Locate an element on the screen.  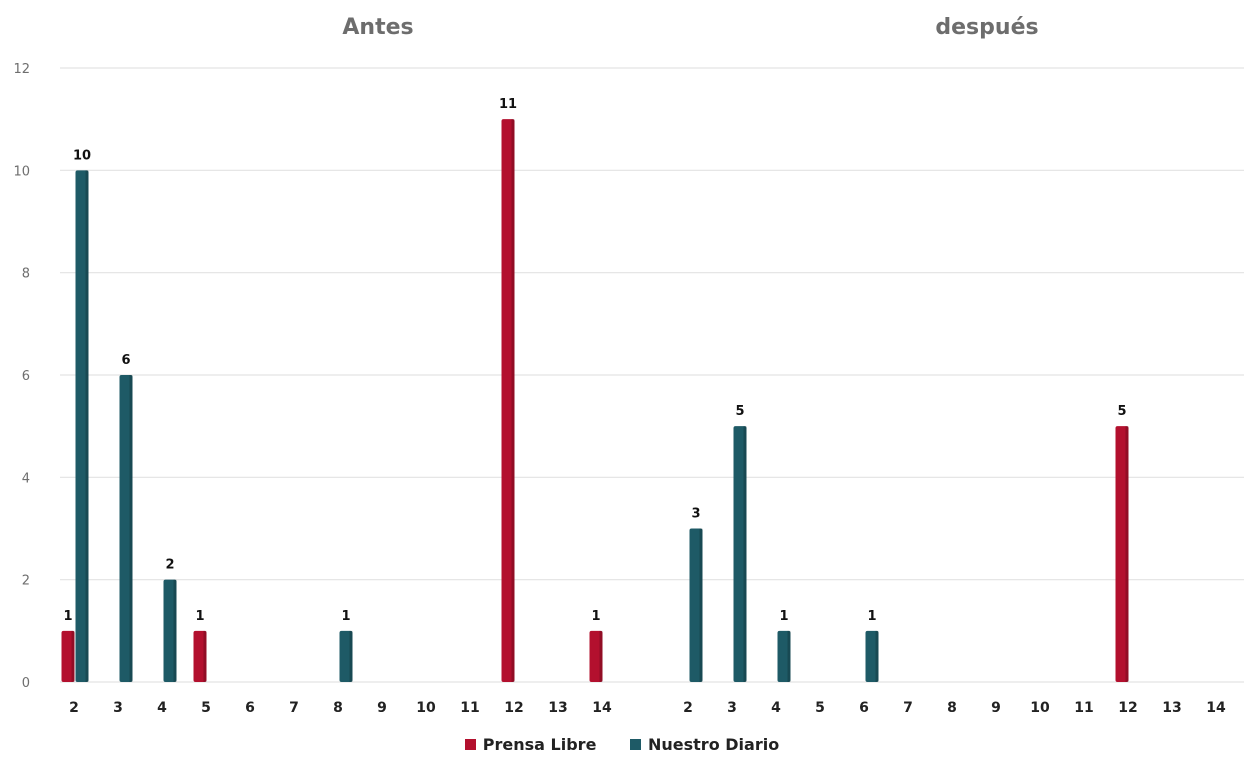
data-label: 2 is located at coordinates (169, 565).